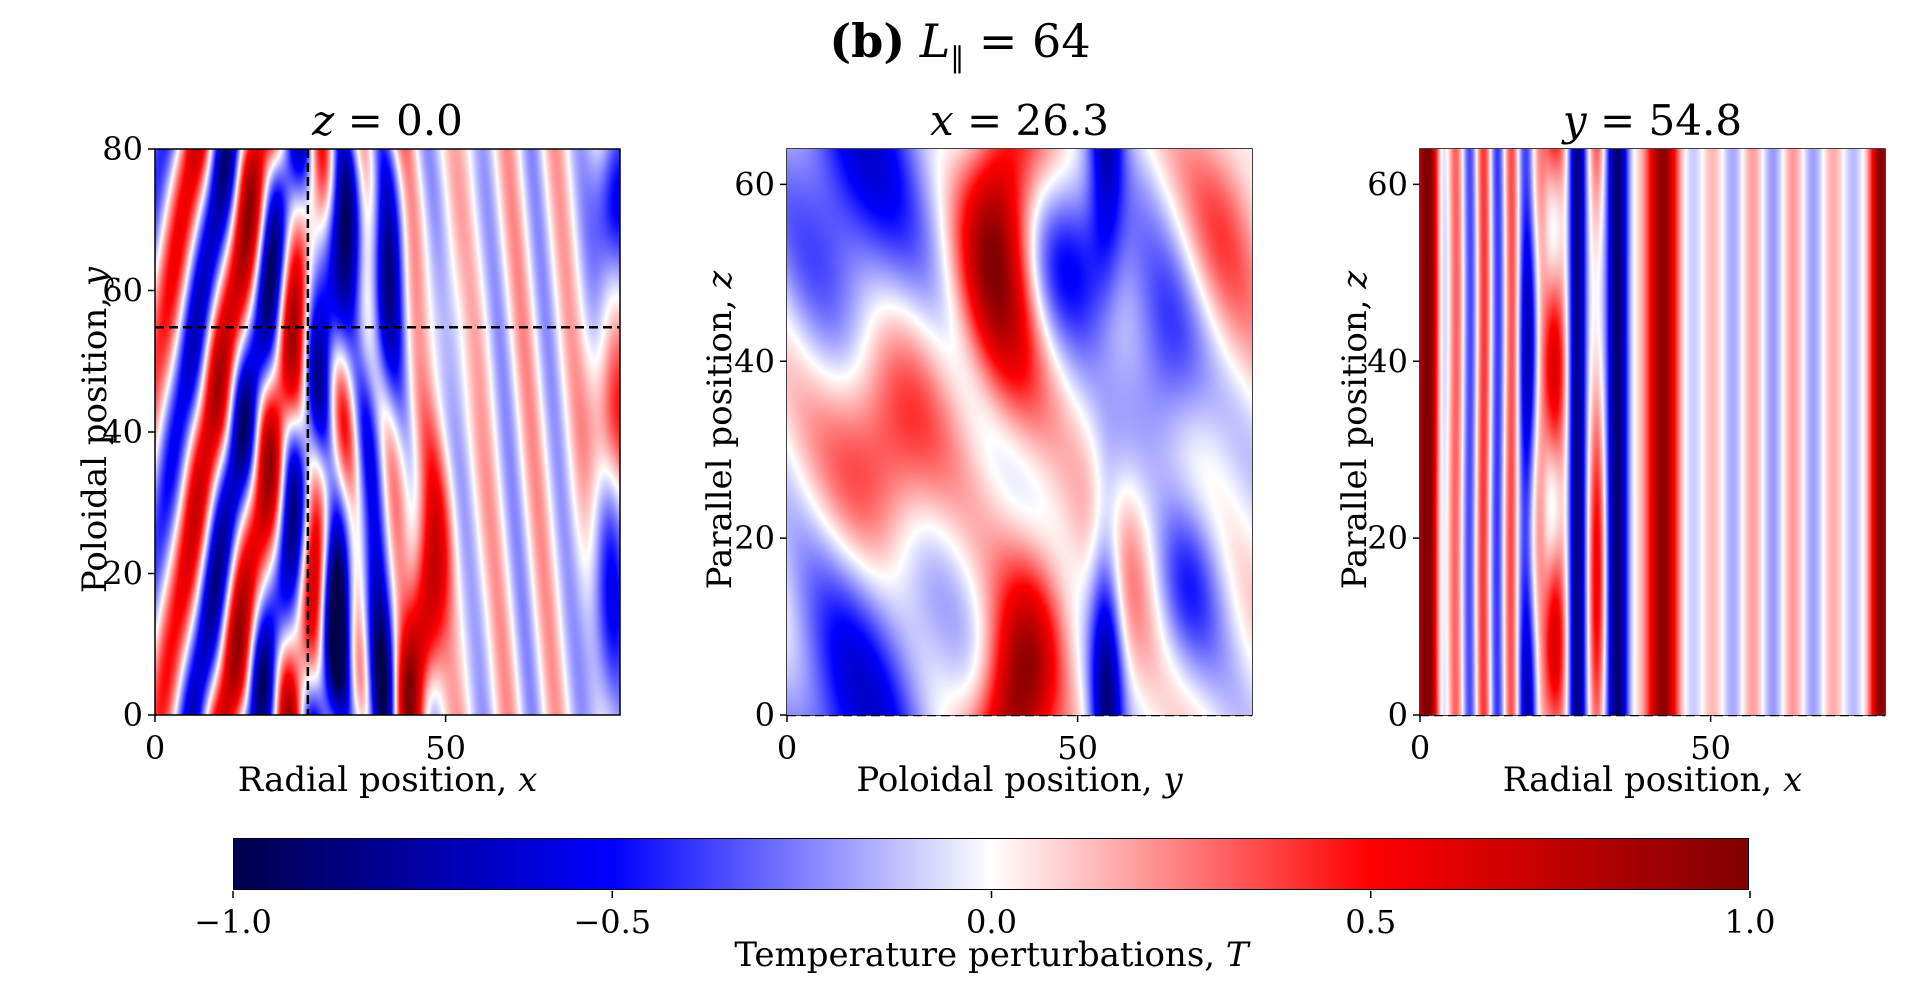 The image size is (1920, 983). I want to click on panel-1-frame, so click(387, 432).